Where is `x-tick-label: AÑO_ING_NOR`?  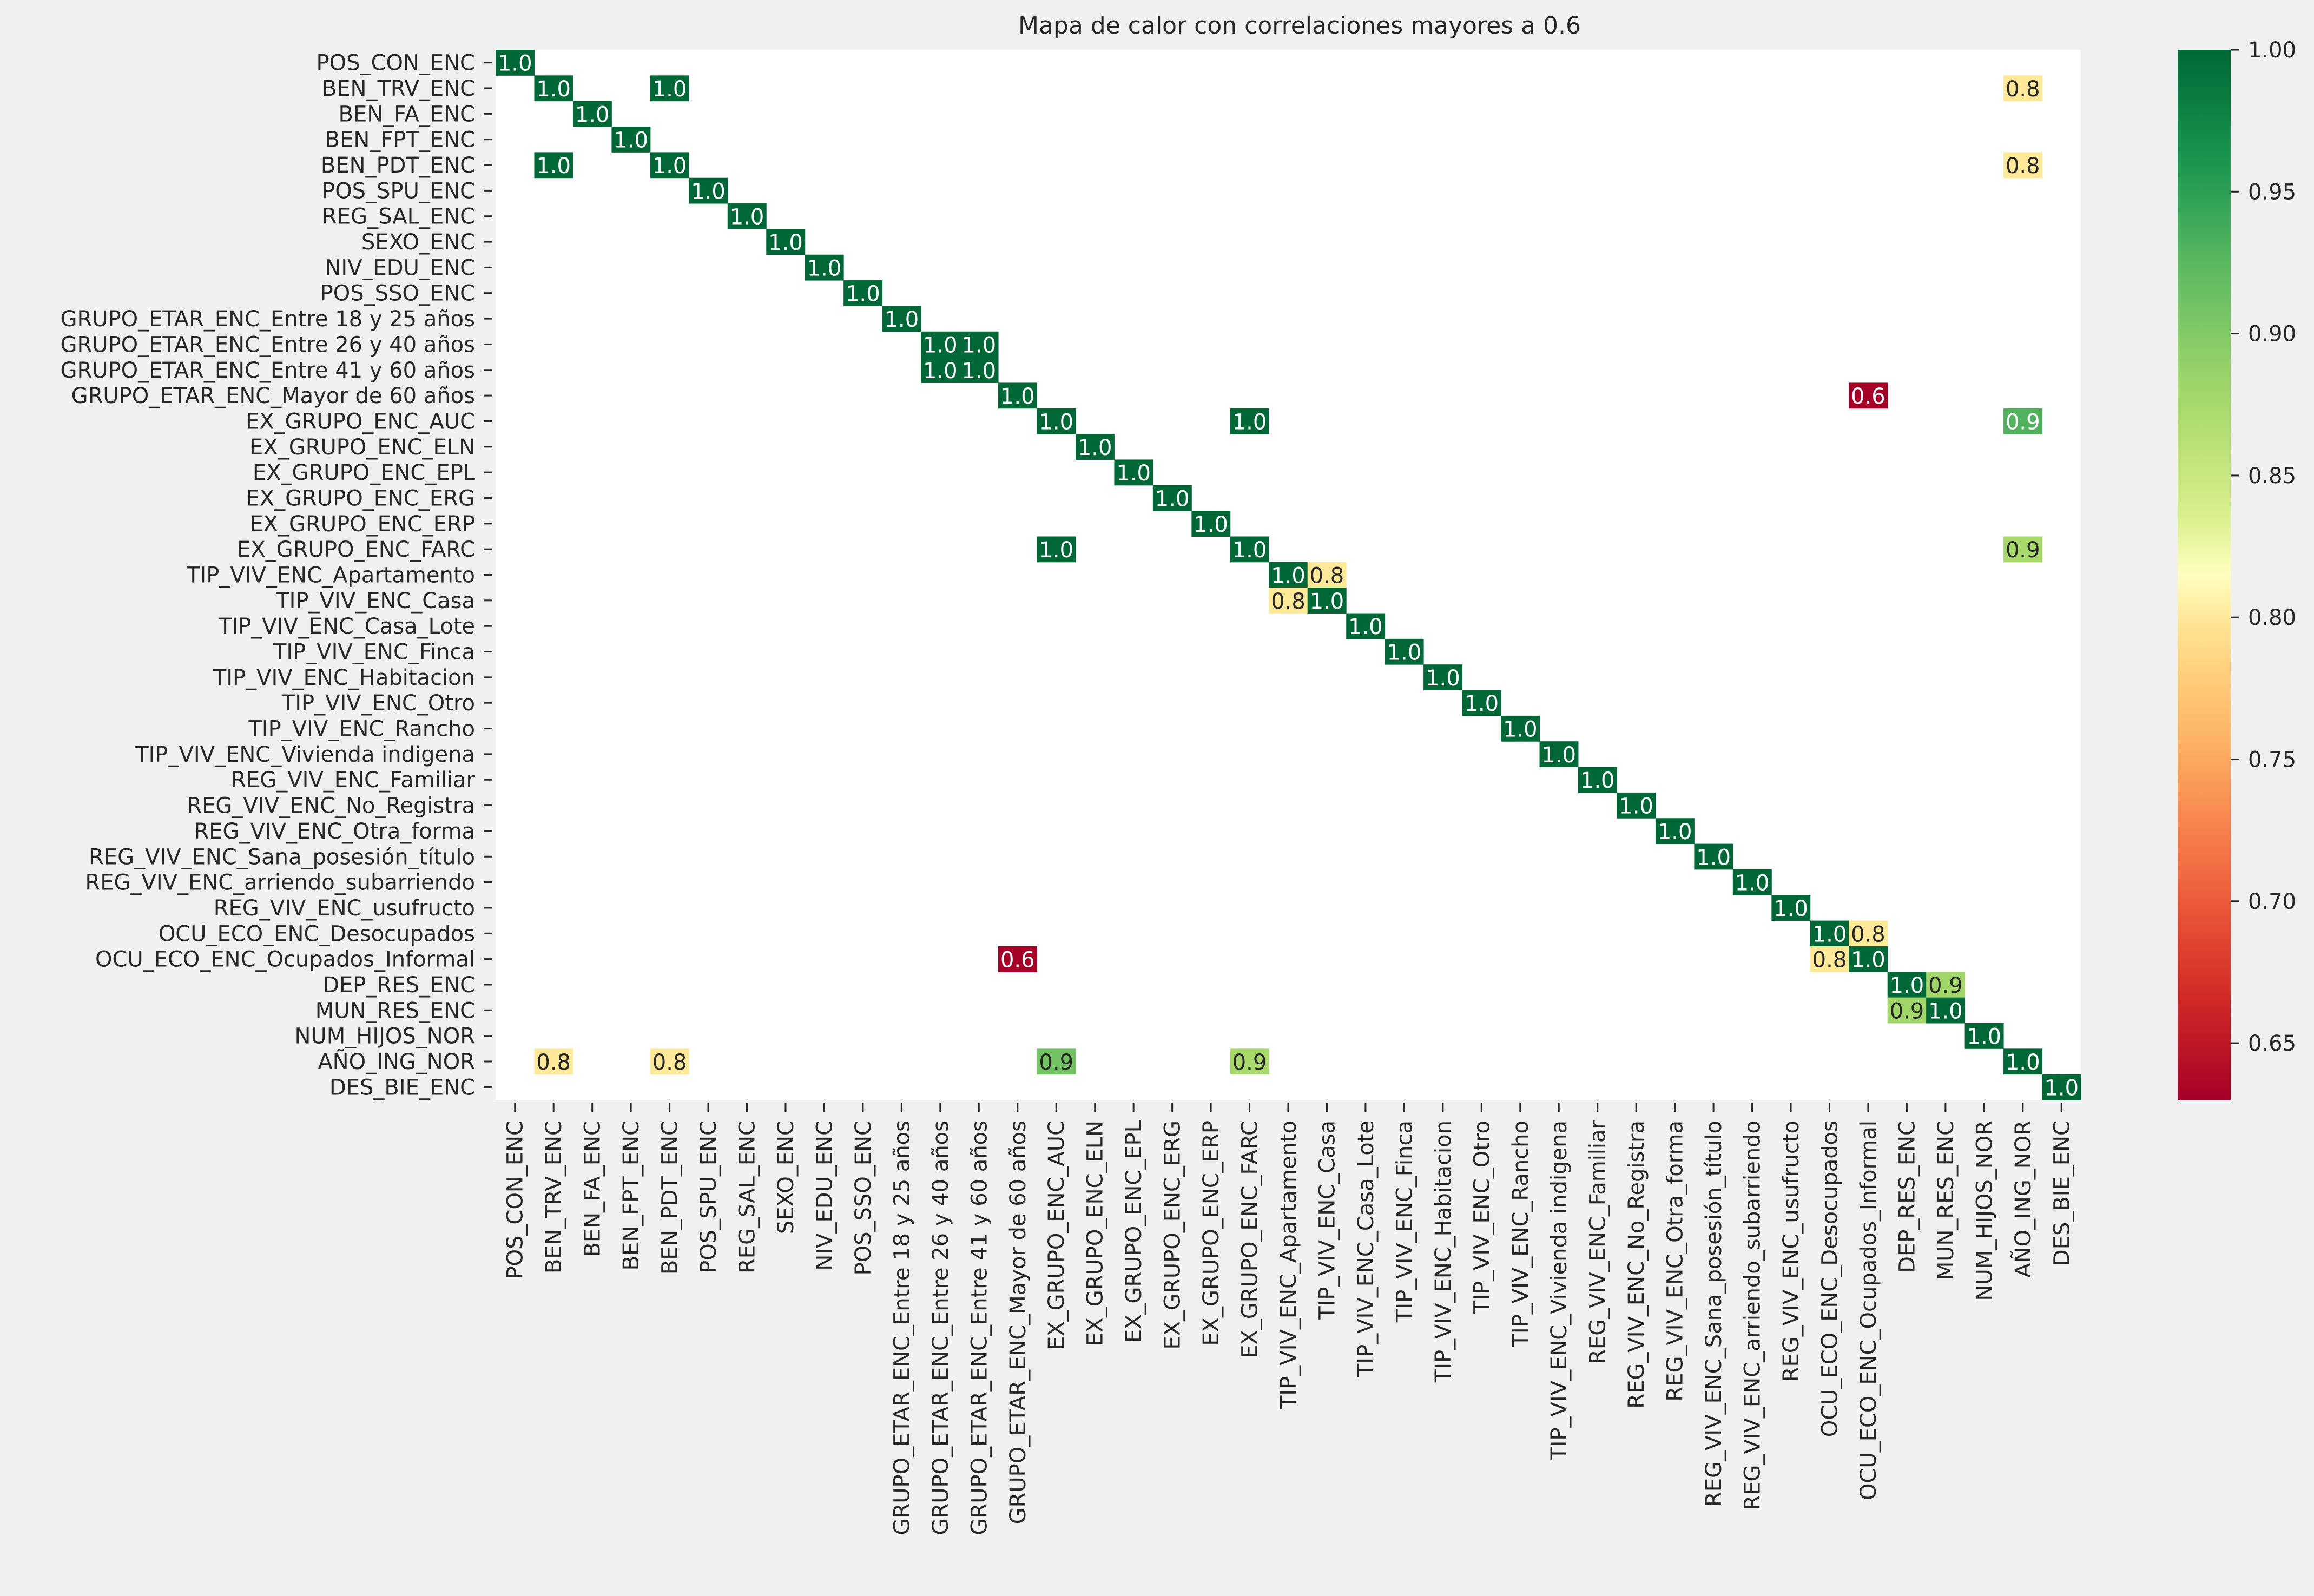
x-tick-label: AÑO_ING_NOR is located at coordinates (2023, 1199).